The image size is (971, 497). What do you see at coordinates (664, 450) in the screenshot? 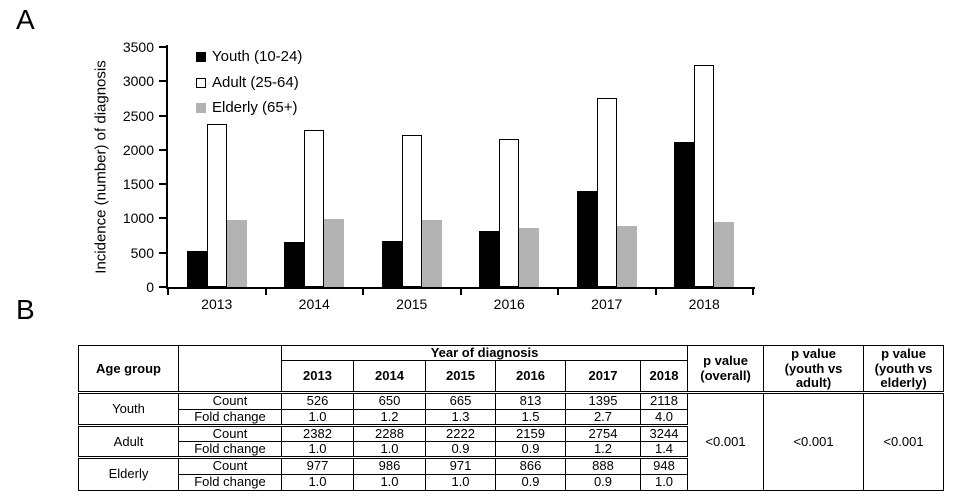
I see `cell-adult-fold-2018: 1.4` at bounding box center [664, 450].